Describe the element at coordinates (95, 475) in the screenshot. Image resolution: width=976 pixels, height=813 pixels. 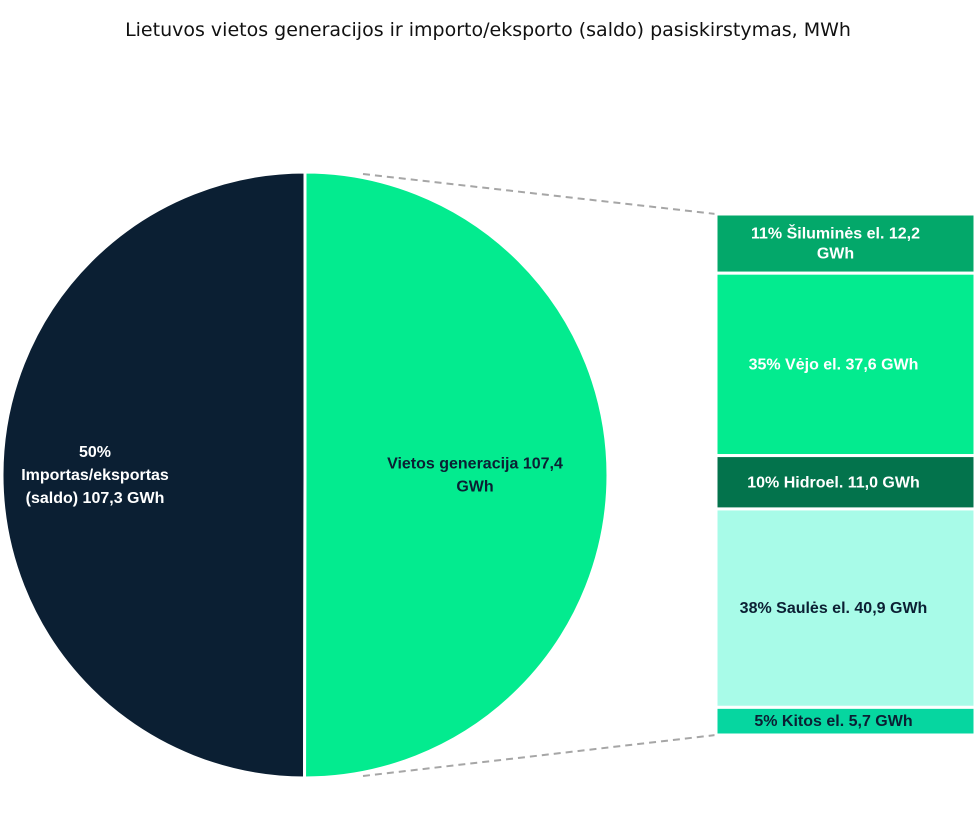
I see `pie-label-import-export: 50% Importas/eksportas (saldo) 107,3 GWh` at that location.